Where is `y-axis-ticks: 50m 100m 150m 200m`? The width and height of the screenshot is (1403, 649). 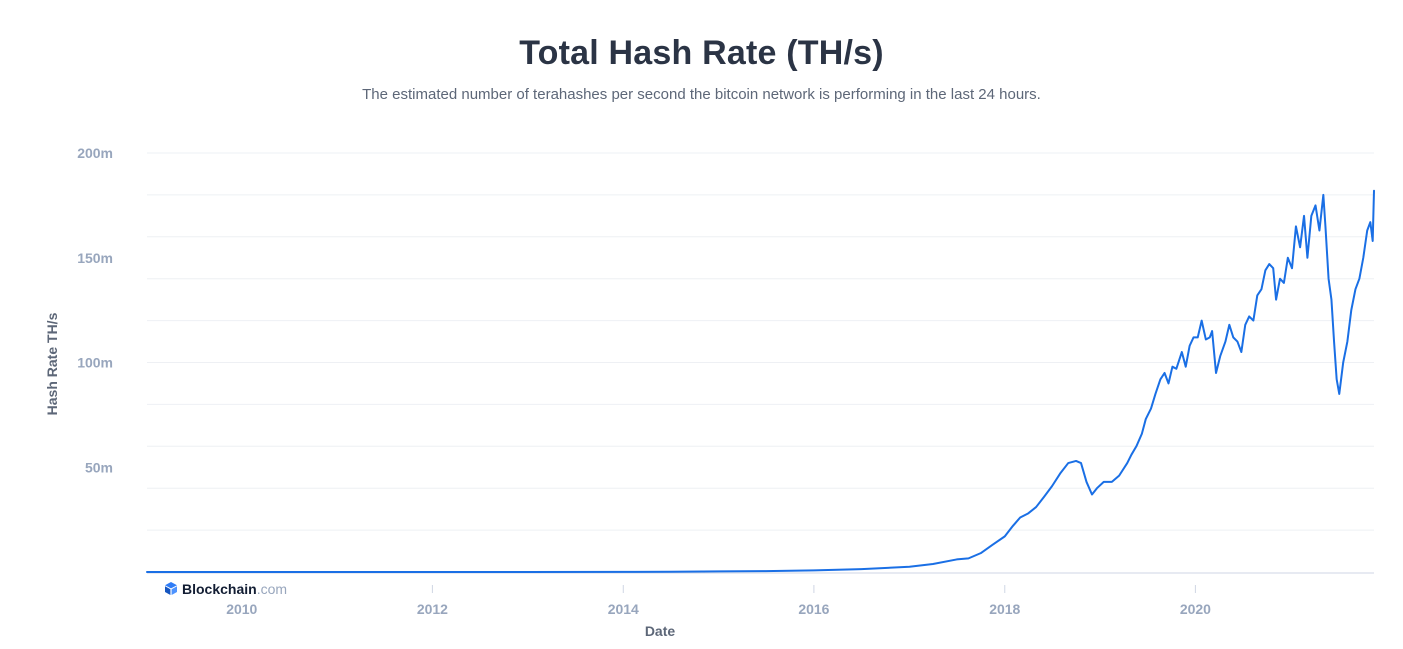 y-axis-ticks: 50m 100m 150m 200m is located at coordinates (95, 310).